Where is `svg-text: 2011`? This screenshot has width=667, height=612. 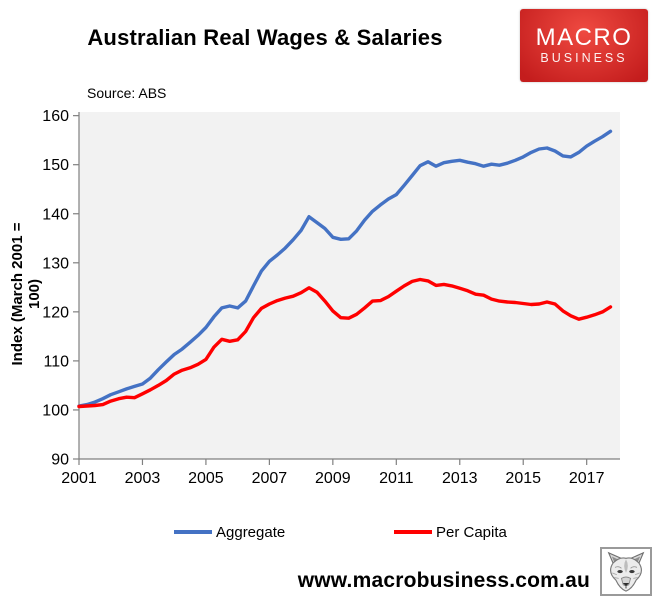 svg-text: 2011 is located at coordinates (396, 478).